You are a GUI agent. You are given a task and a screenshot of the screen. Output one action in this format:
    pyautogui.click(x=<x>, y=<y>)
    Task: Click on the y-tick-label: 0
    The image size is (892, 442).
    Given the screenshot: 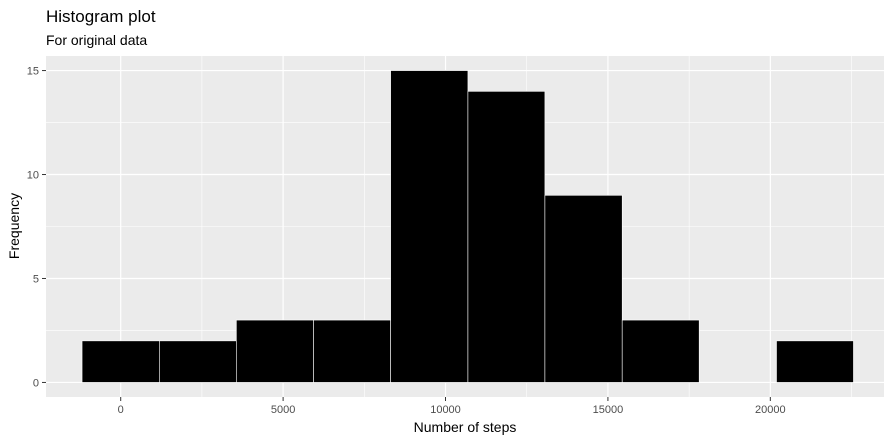 What is the action you would take?
    pyautogui.click(x=36, y=383)
    